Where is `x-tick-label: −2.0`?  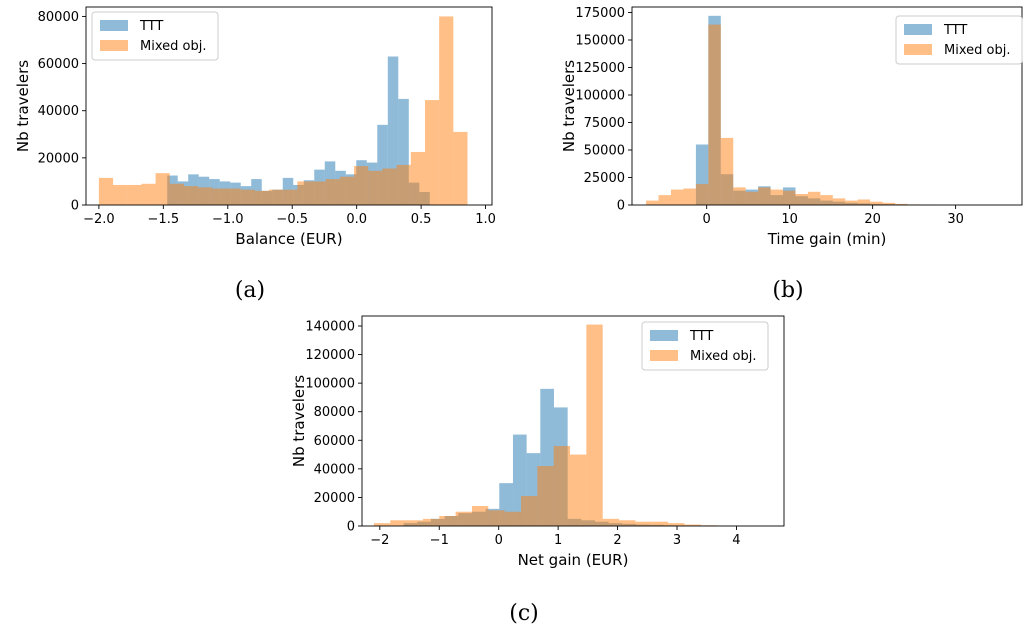
x-tick-label: −2.0 is located at coordinates (99, 219).